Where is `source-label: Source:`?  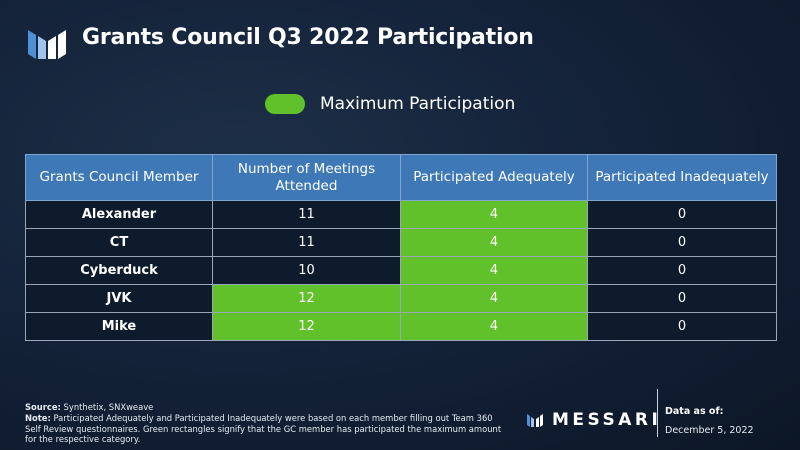 source-label: Source: is located at coordinates (43, 407).